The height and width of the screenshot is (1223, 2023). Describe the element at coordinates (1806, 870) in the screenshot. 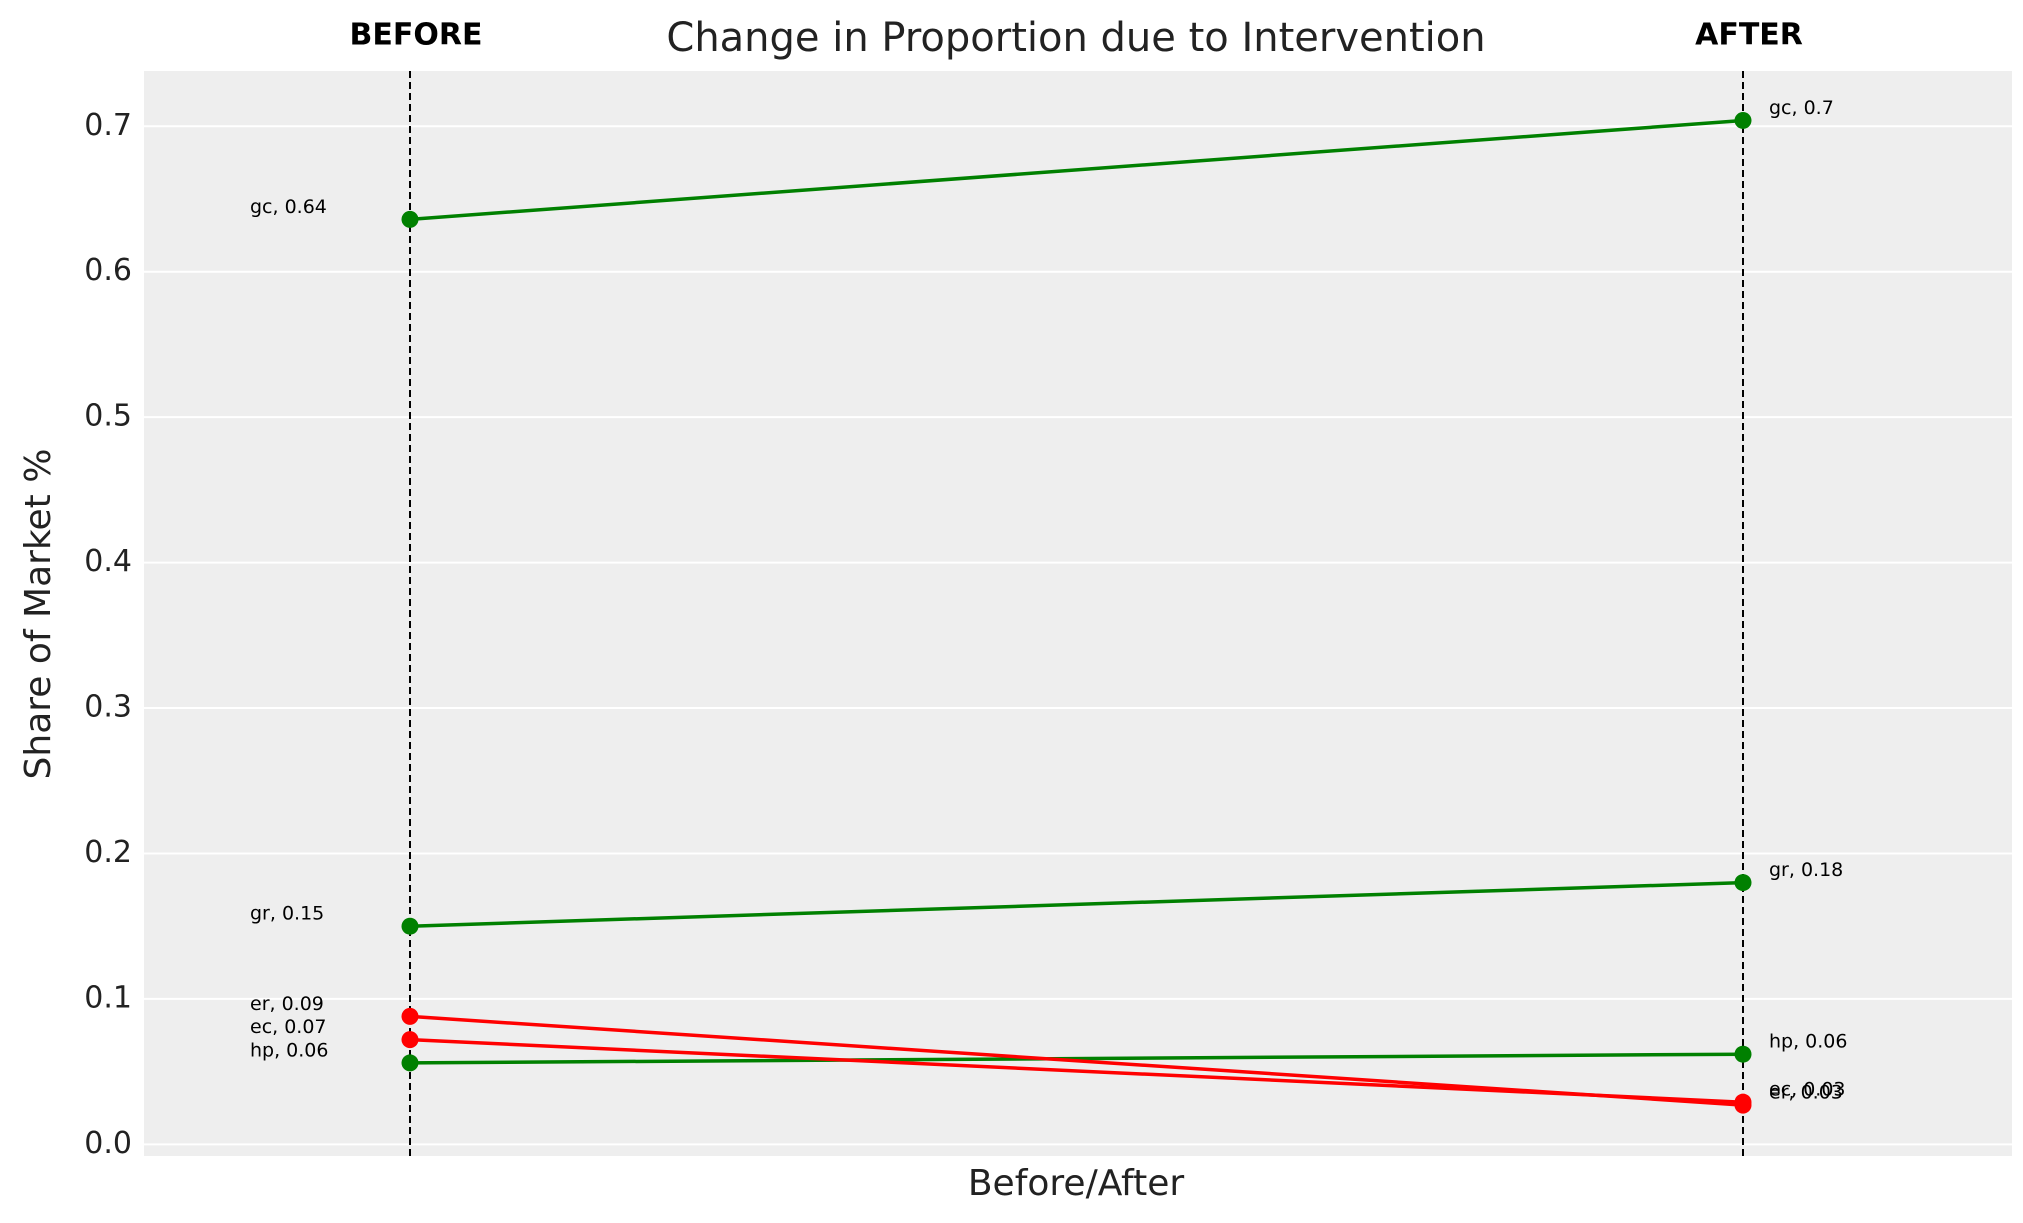

I see `value-label: gr, 0.18` at that location.